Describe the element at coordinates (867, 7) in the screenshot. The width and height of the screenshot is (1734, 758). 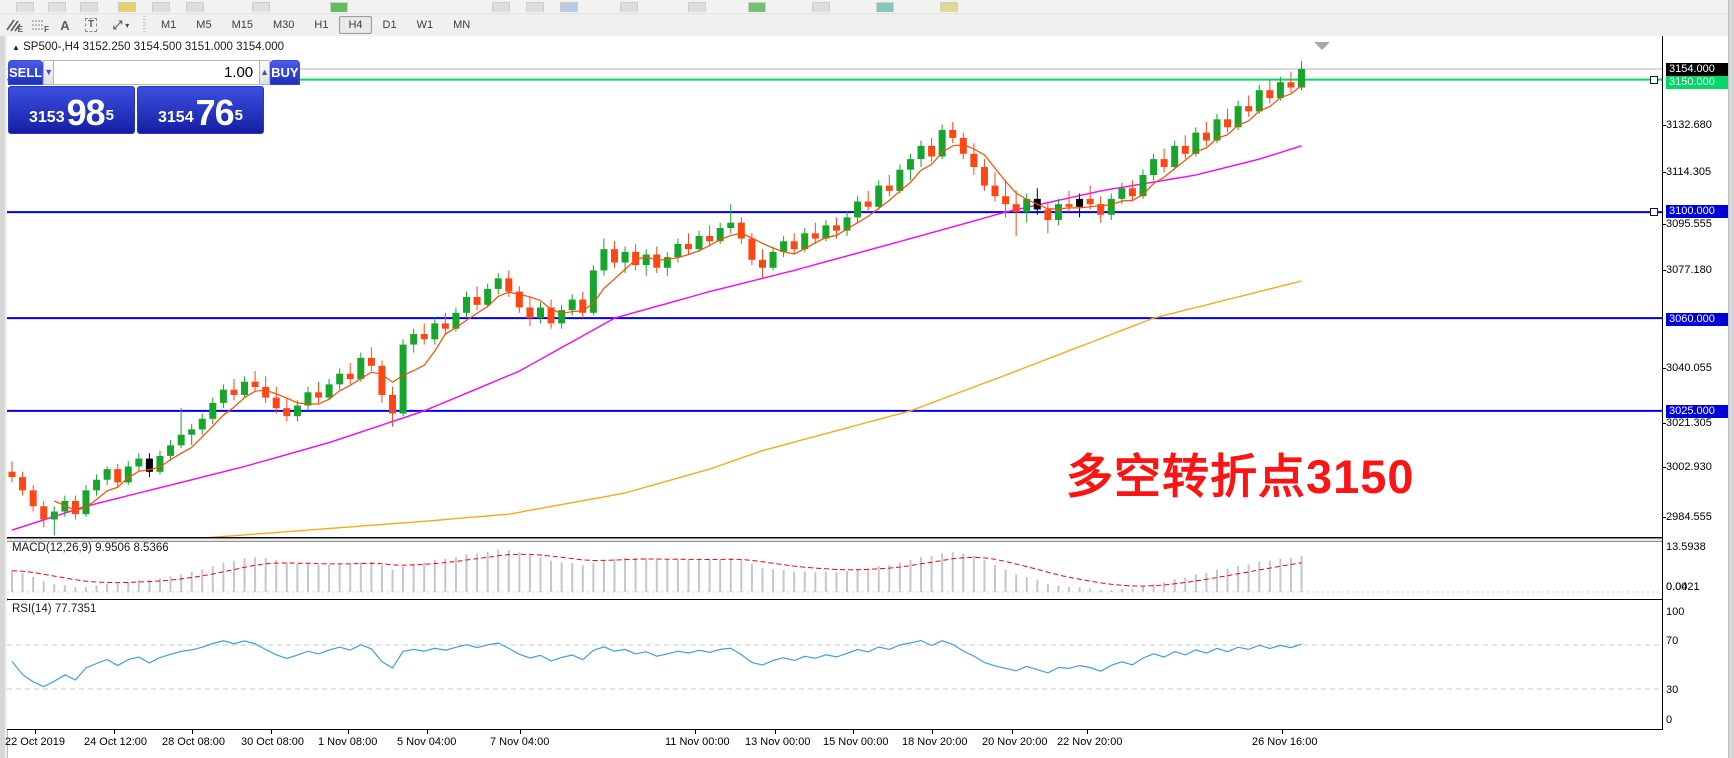
I see `clipped-toolbar-strip` at that location.